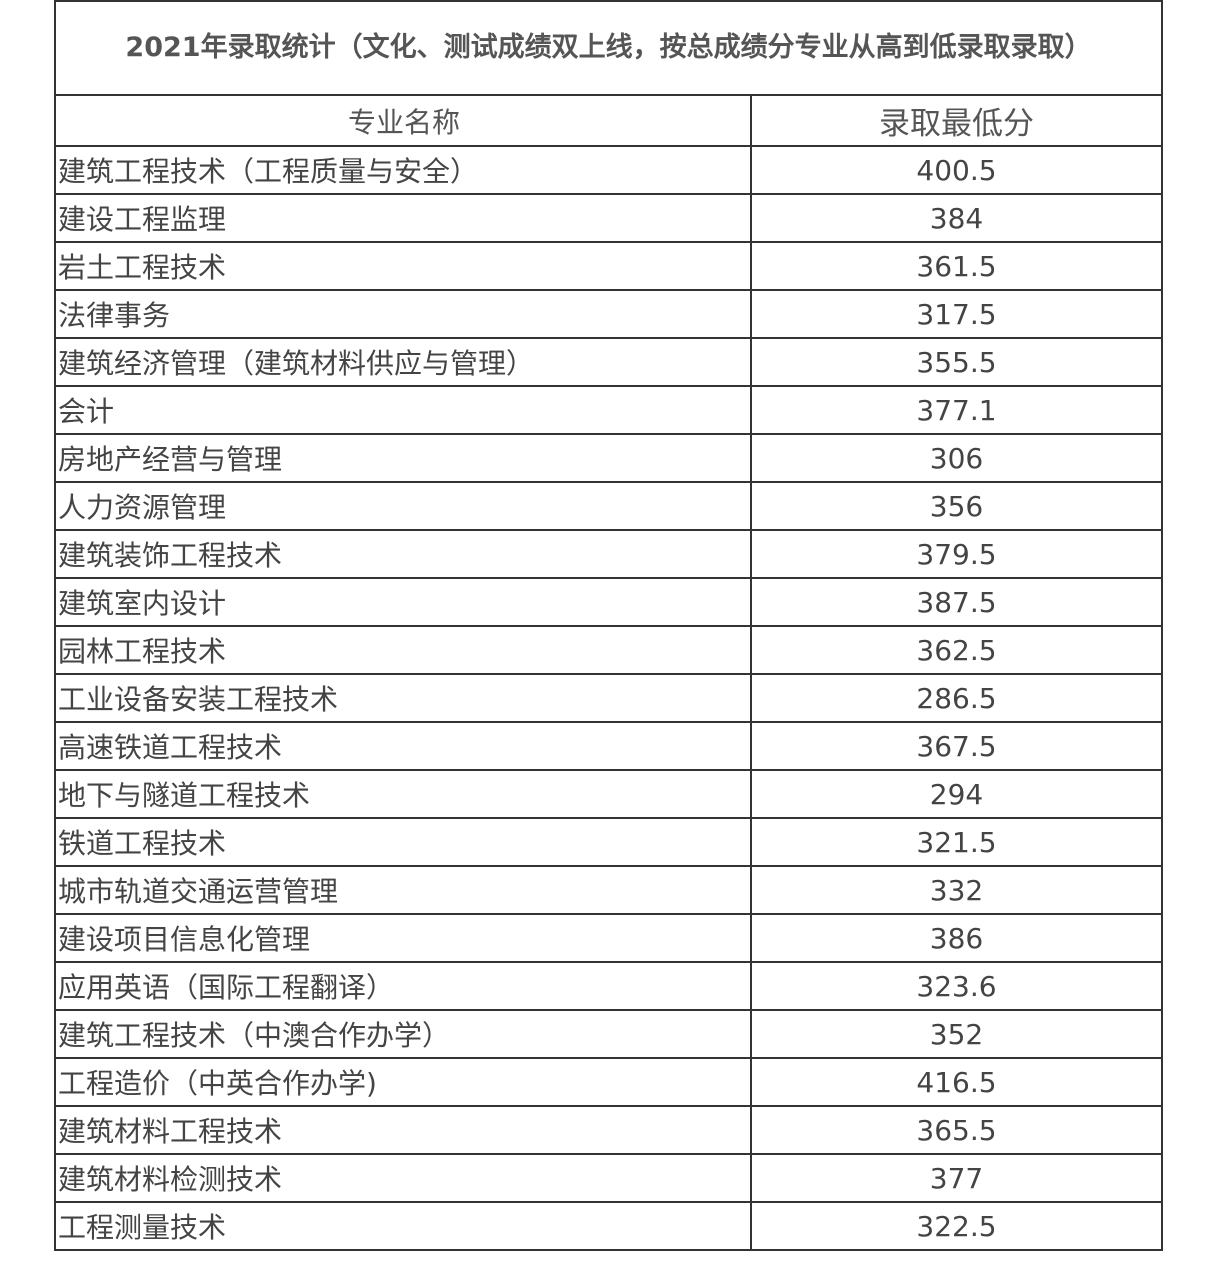  What do you see at coordinates (403, 602) in the screenshot?
I see `major-name: 建筑室内设计` at bounding box center [403, 602].